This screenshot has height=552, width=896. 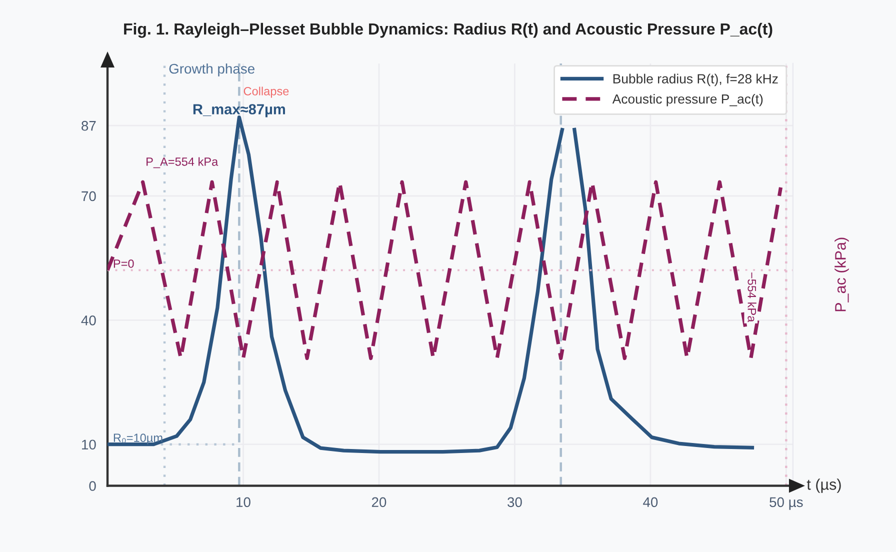 What do you see at coordinates (266, 92) in the screenshot?
I see `ref-line-label: Collapse` at bounding box center [266, 92].